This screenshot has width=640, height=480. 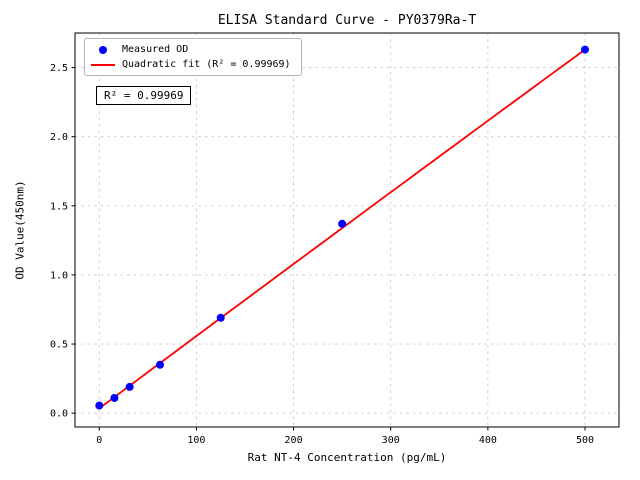 I want to click on y-tick-label: 0.5, so click(x=59, y=345).